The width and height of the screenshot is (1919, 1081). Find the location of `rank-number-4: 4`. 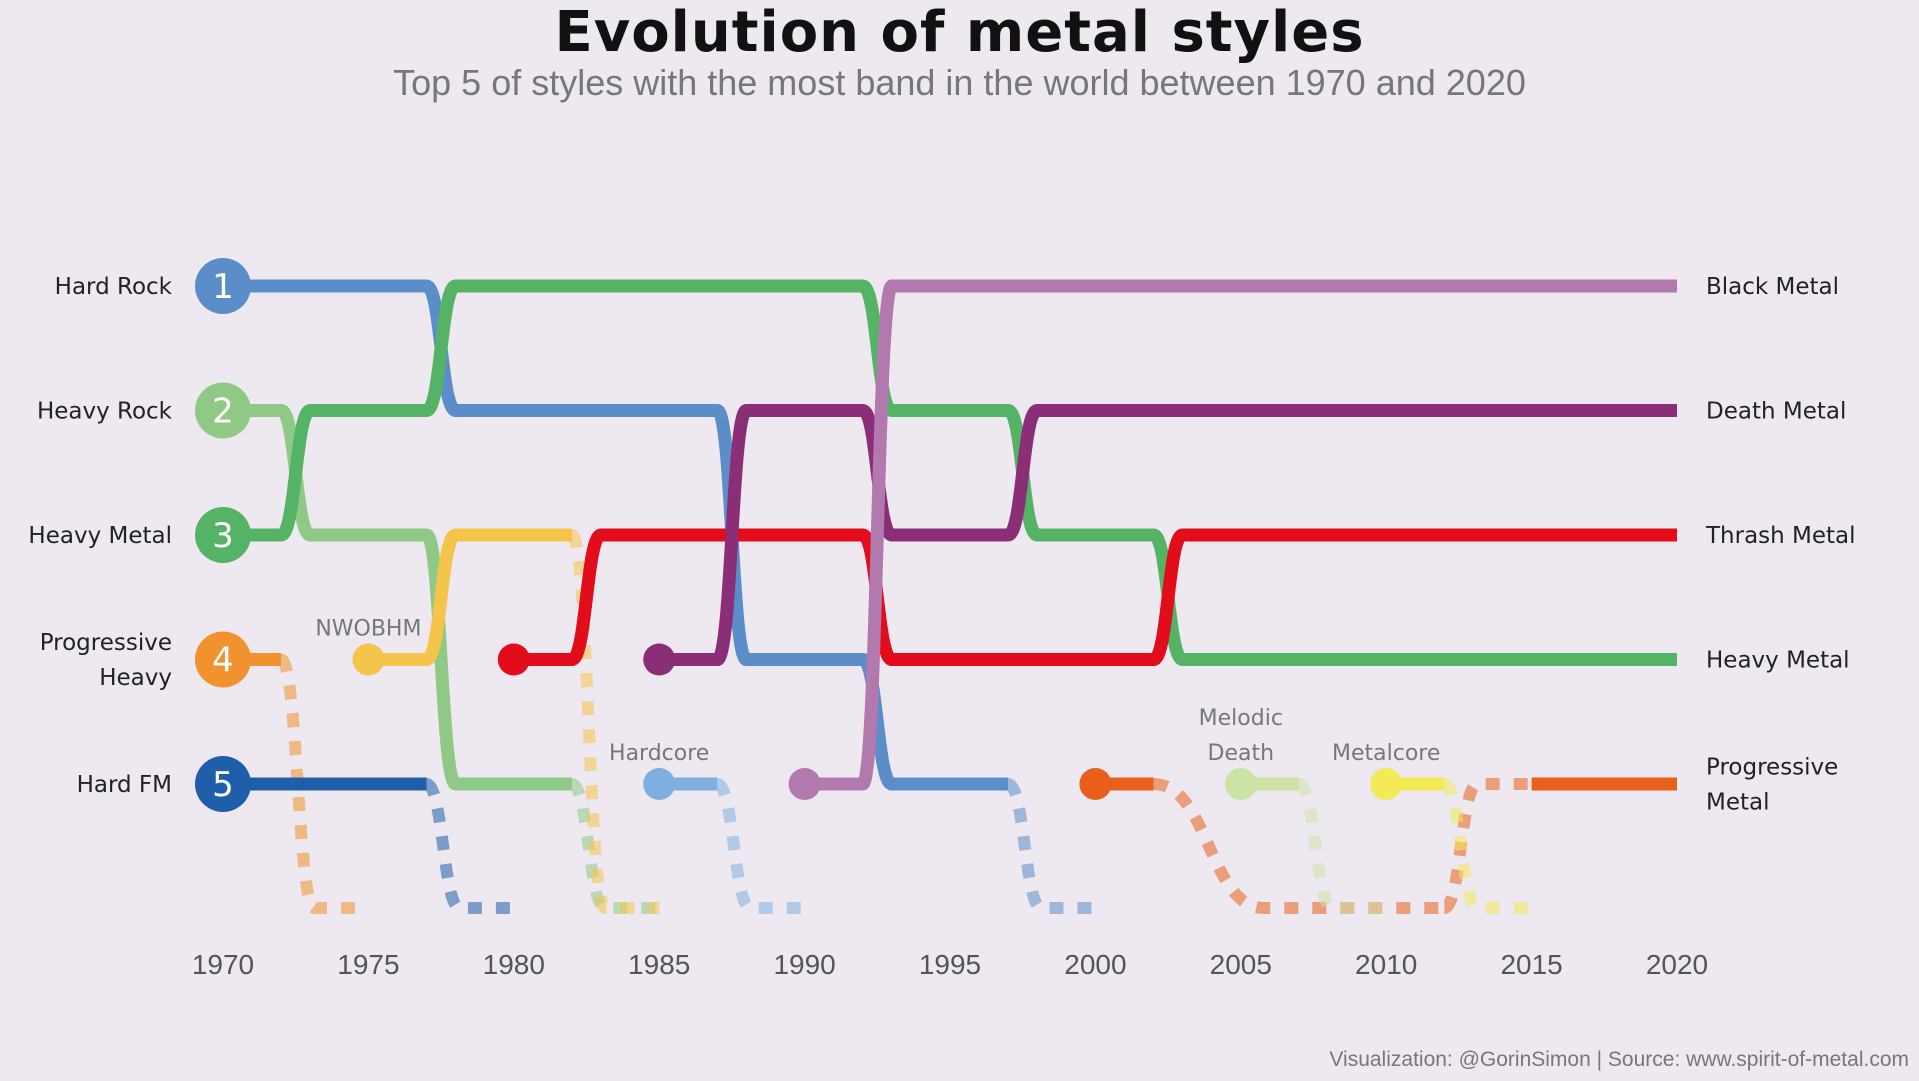

rank-number-4: 4 is located at coordinates (223, 661).